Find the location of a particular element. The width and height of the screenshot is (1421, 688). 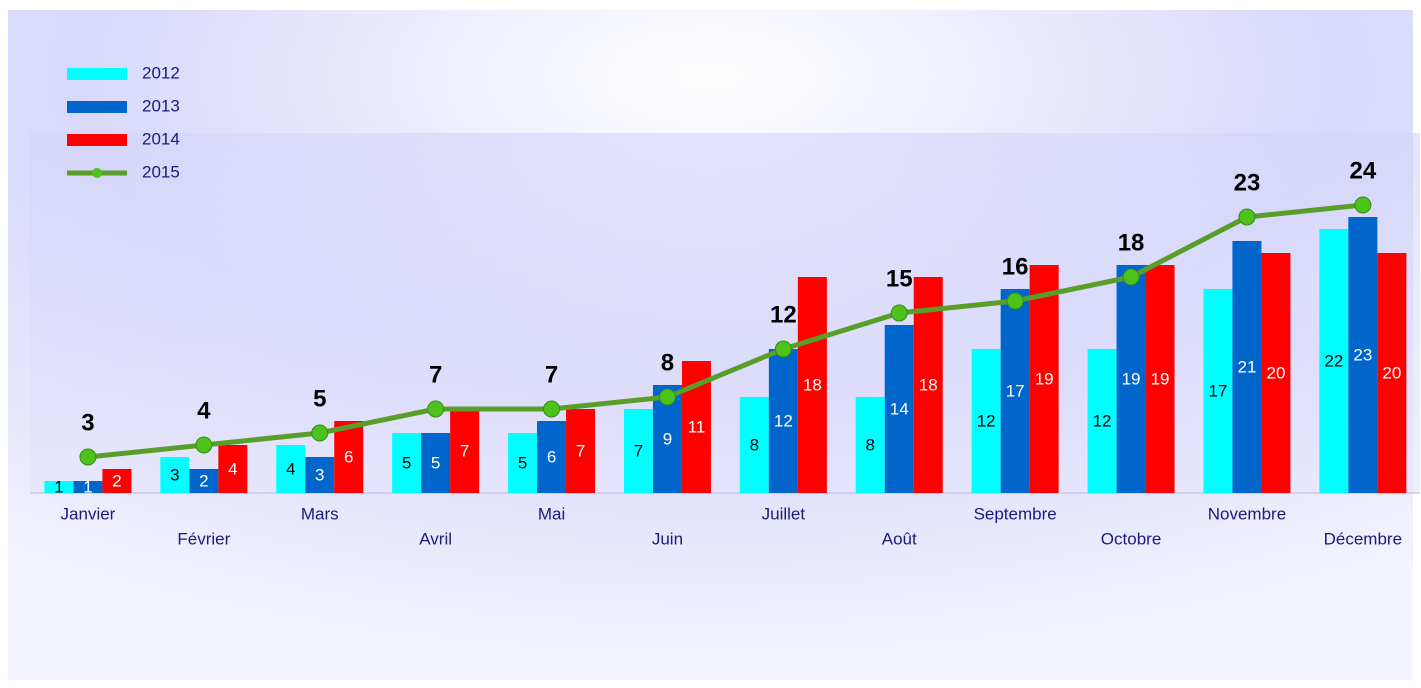

x-tick-label: Décembre is located at coordinates (1363, 538).